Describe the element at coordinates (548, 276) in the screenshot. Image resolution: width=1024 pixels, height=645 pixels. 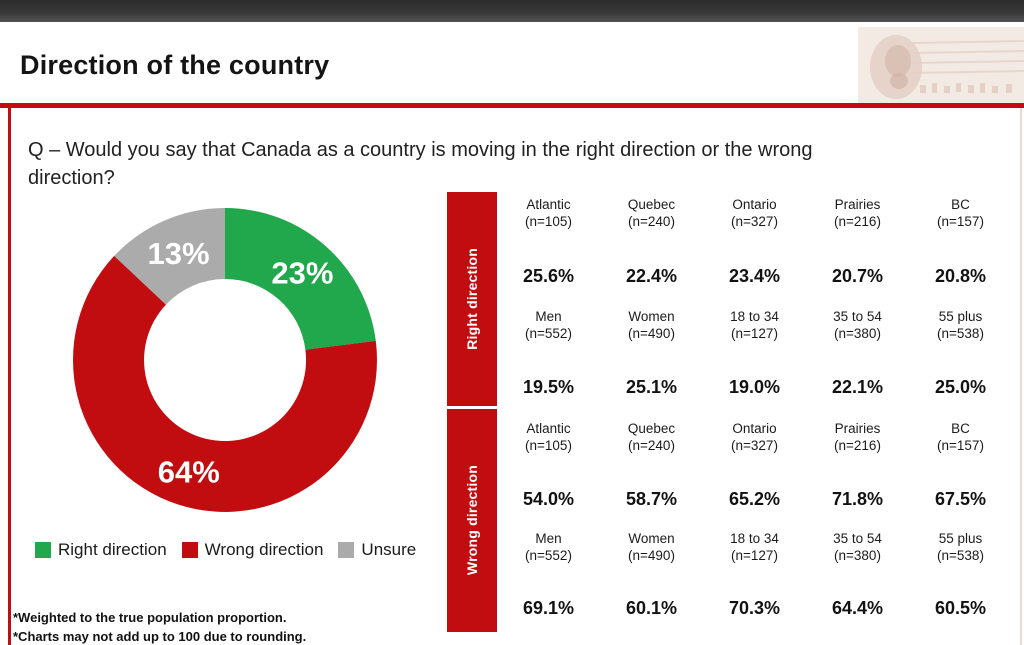
I see `table-value: 25.6%` at that location.